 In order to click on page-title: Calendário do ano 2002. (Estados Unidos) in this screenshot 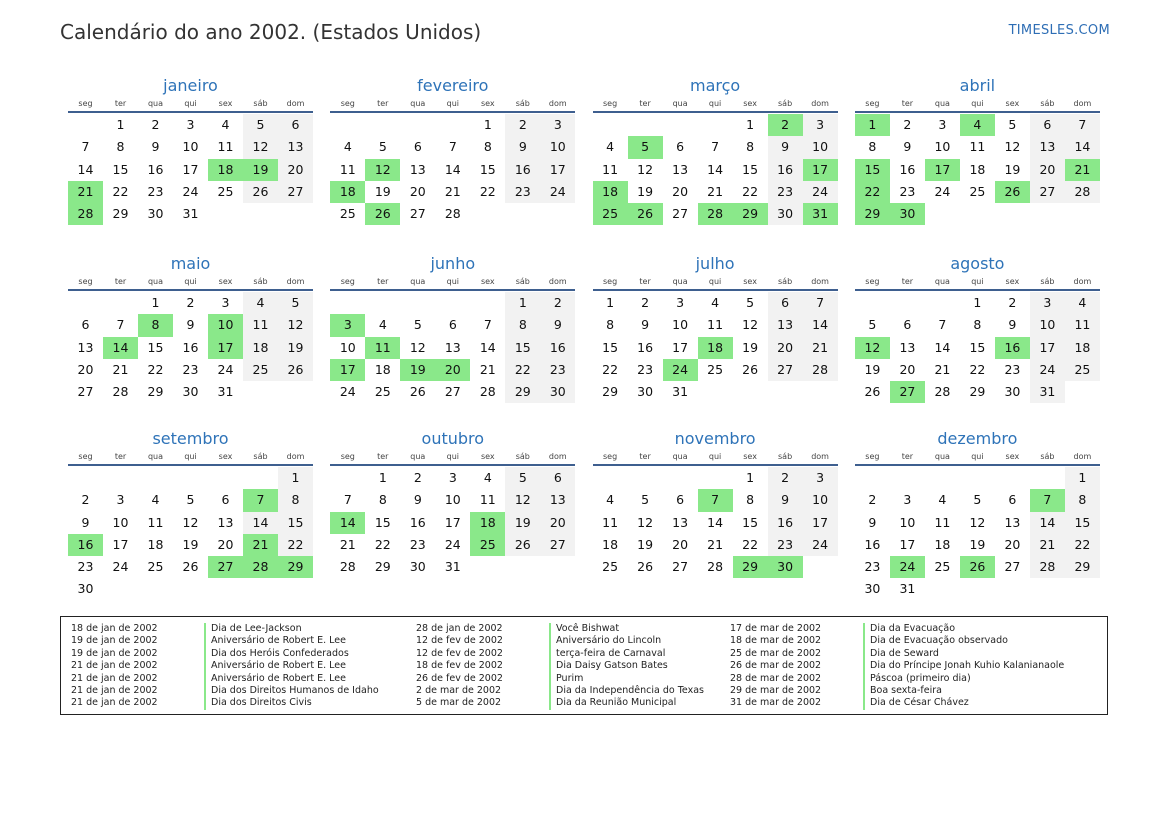, I will do `click(271, 32)`.